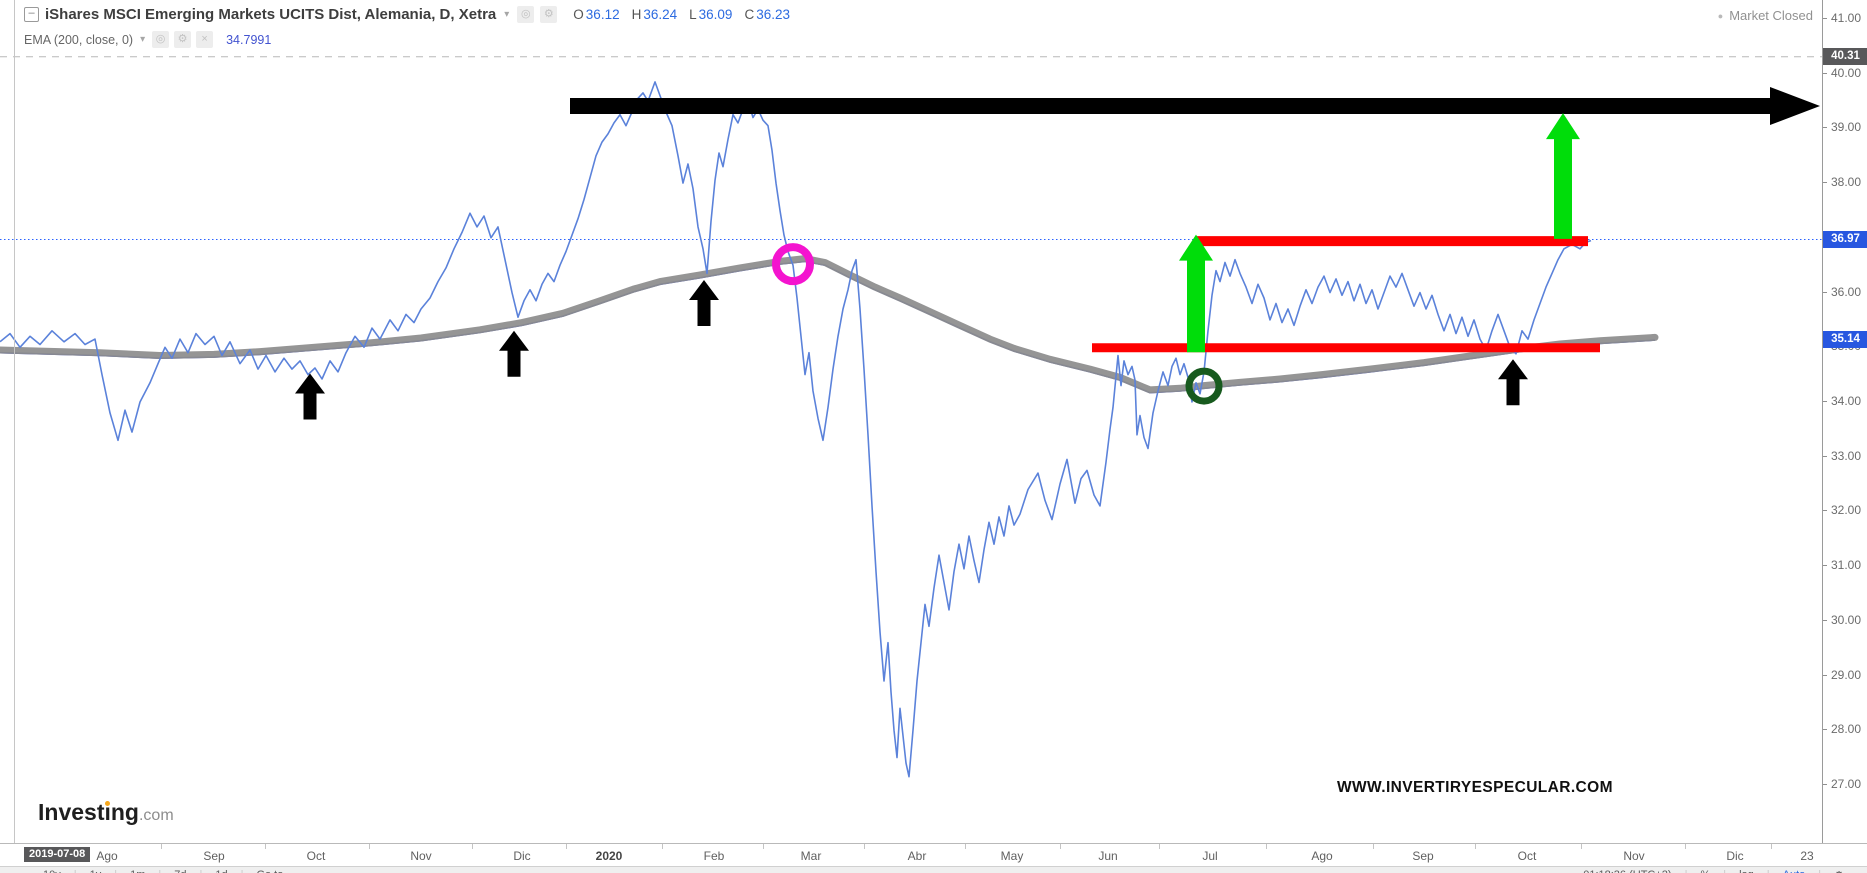 The image size is (1867, 873). I want to click on time-axis-label: Mar, so click(811, 856).